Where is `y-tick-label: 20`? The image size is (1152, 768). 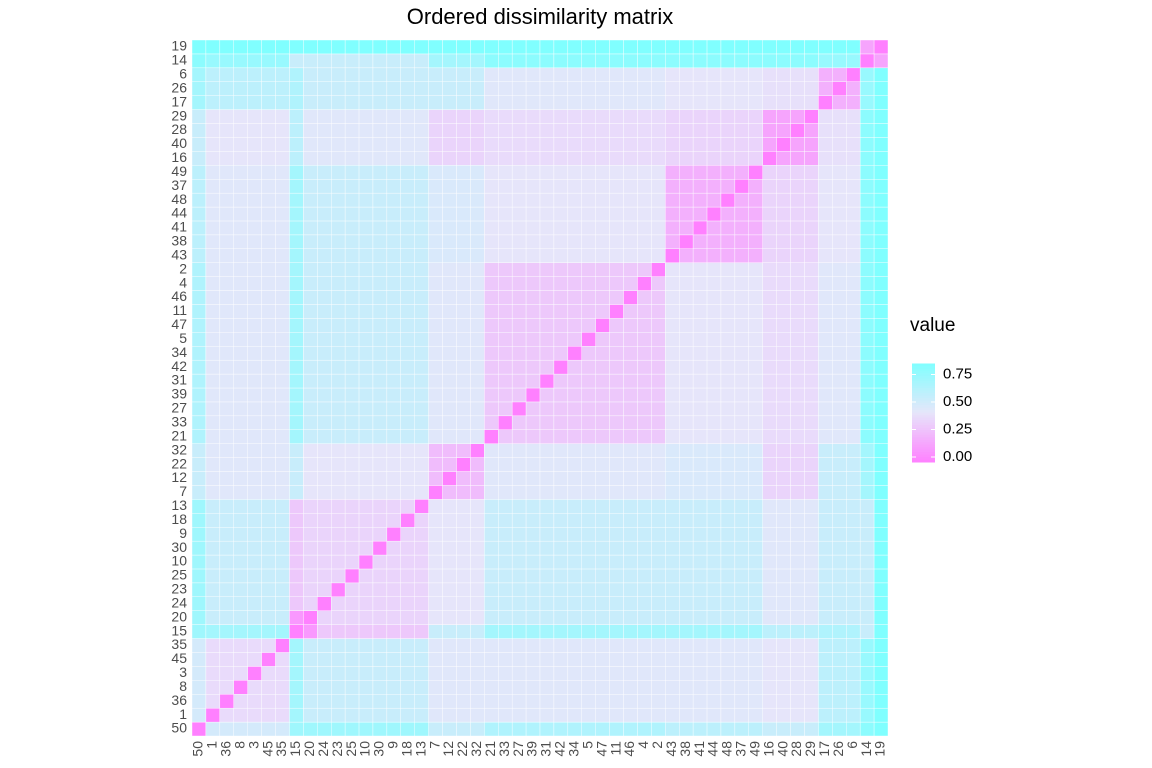
y-tick-label: 20 is located at coordinates (179, 616).